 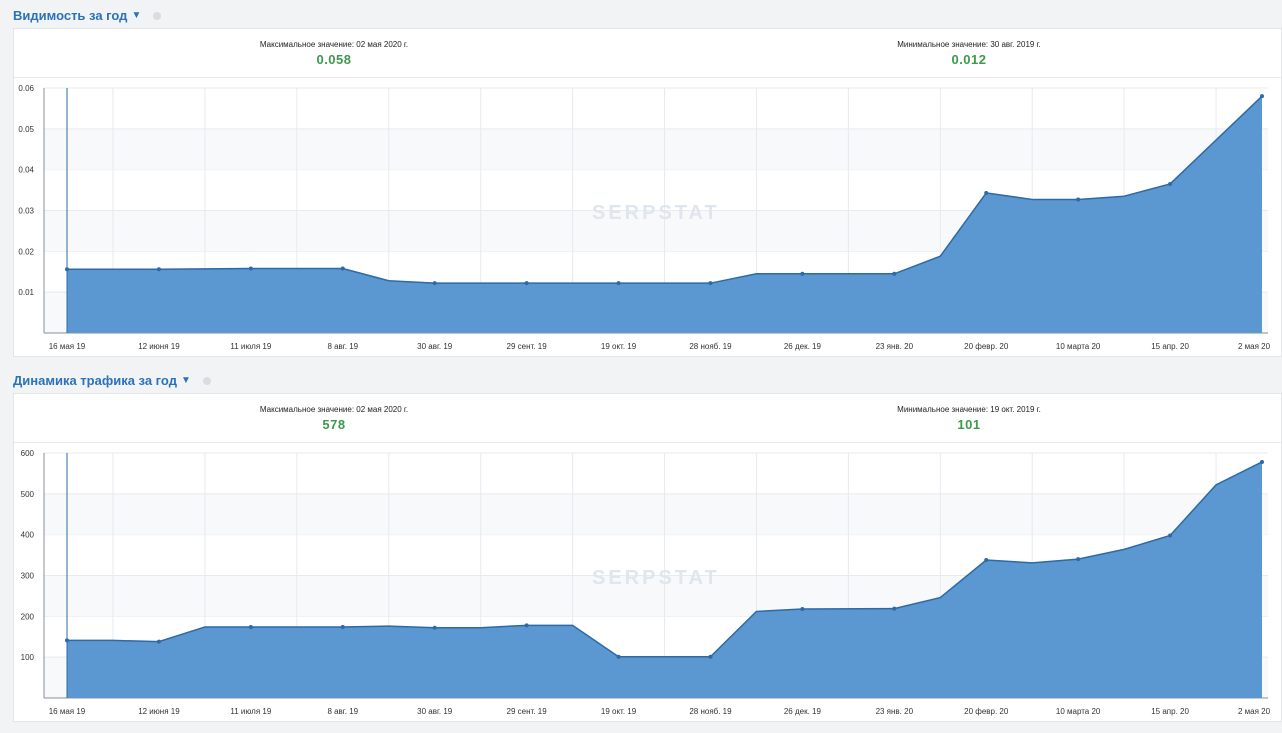 I want to click on traffic-xtick-label: 20 февр. 20, so click(x=986, y=711).